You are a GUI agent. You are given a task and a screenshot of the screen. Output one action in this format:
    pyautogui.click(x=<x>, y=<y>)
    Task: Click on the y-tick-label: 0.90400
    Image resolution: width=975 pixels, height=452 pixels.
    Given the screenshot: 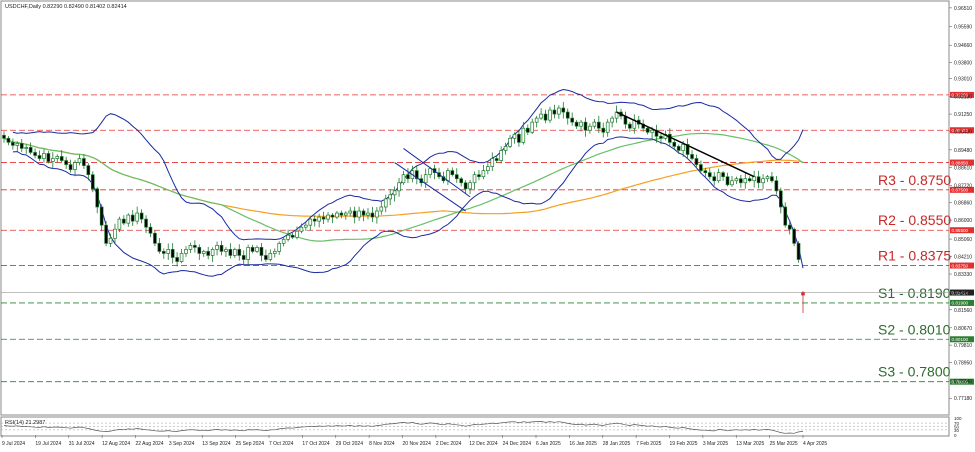 What is the action you would take?
    pyautogui.click(x=963, y=132)
    